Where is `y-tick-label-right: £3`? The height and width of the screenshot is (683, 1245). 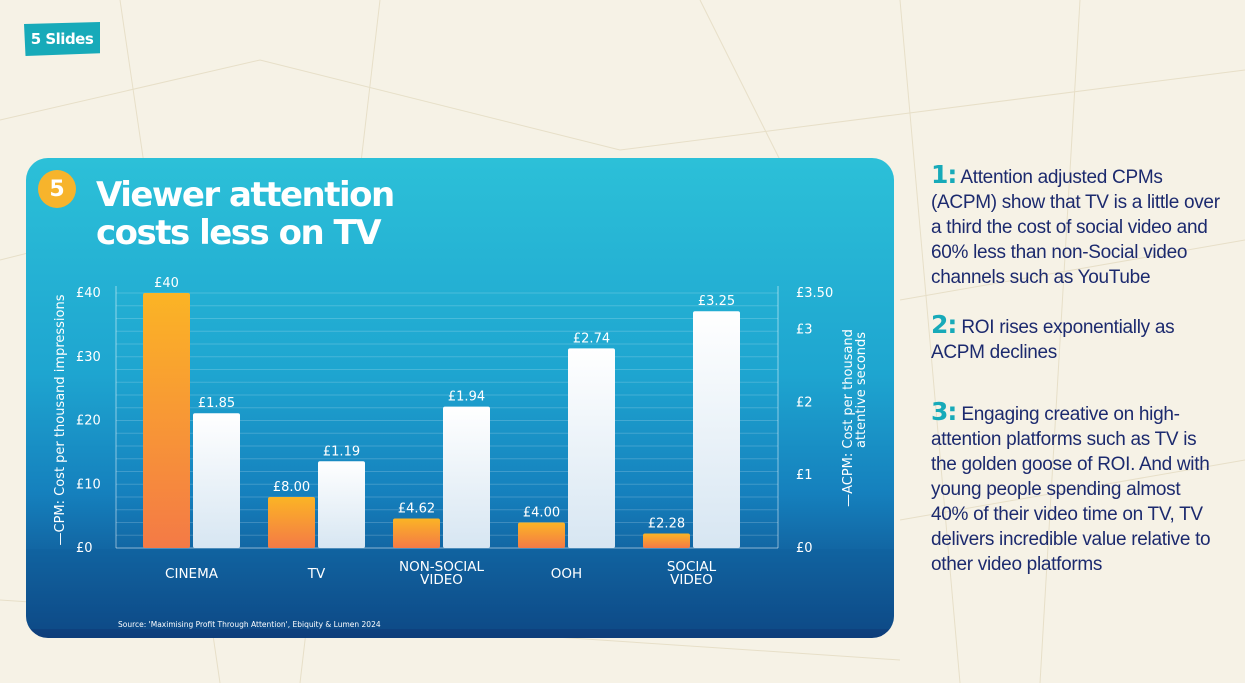 y-tick-label-right: £3 is located at coordinates (804, 329).